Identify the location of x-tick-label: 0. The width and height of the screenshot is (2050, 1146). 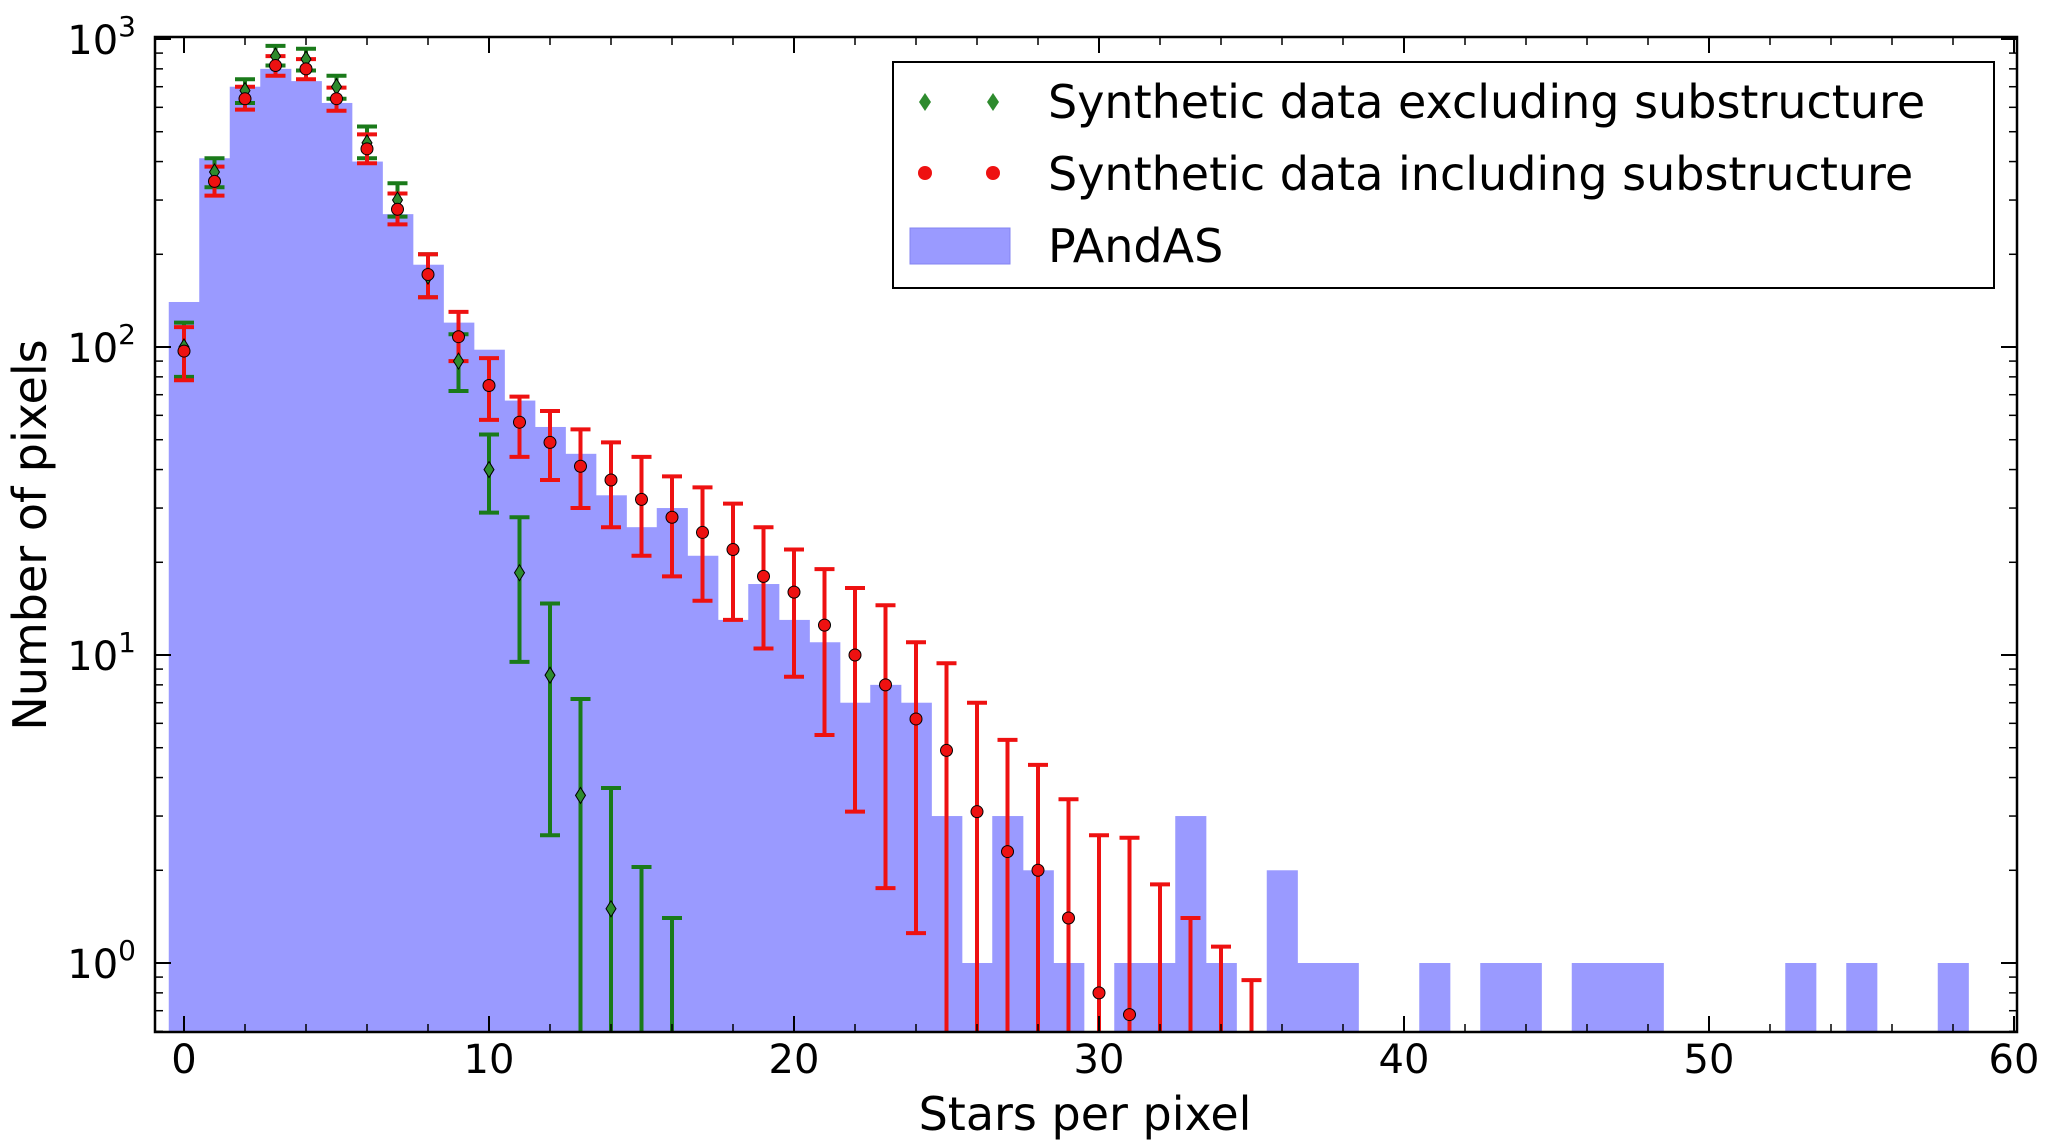
(183, 1060).